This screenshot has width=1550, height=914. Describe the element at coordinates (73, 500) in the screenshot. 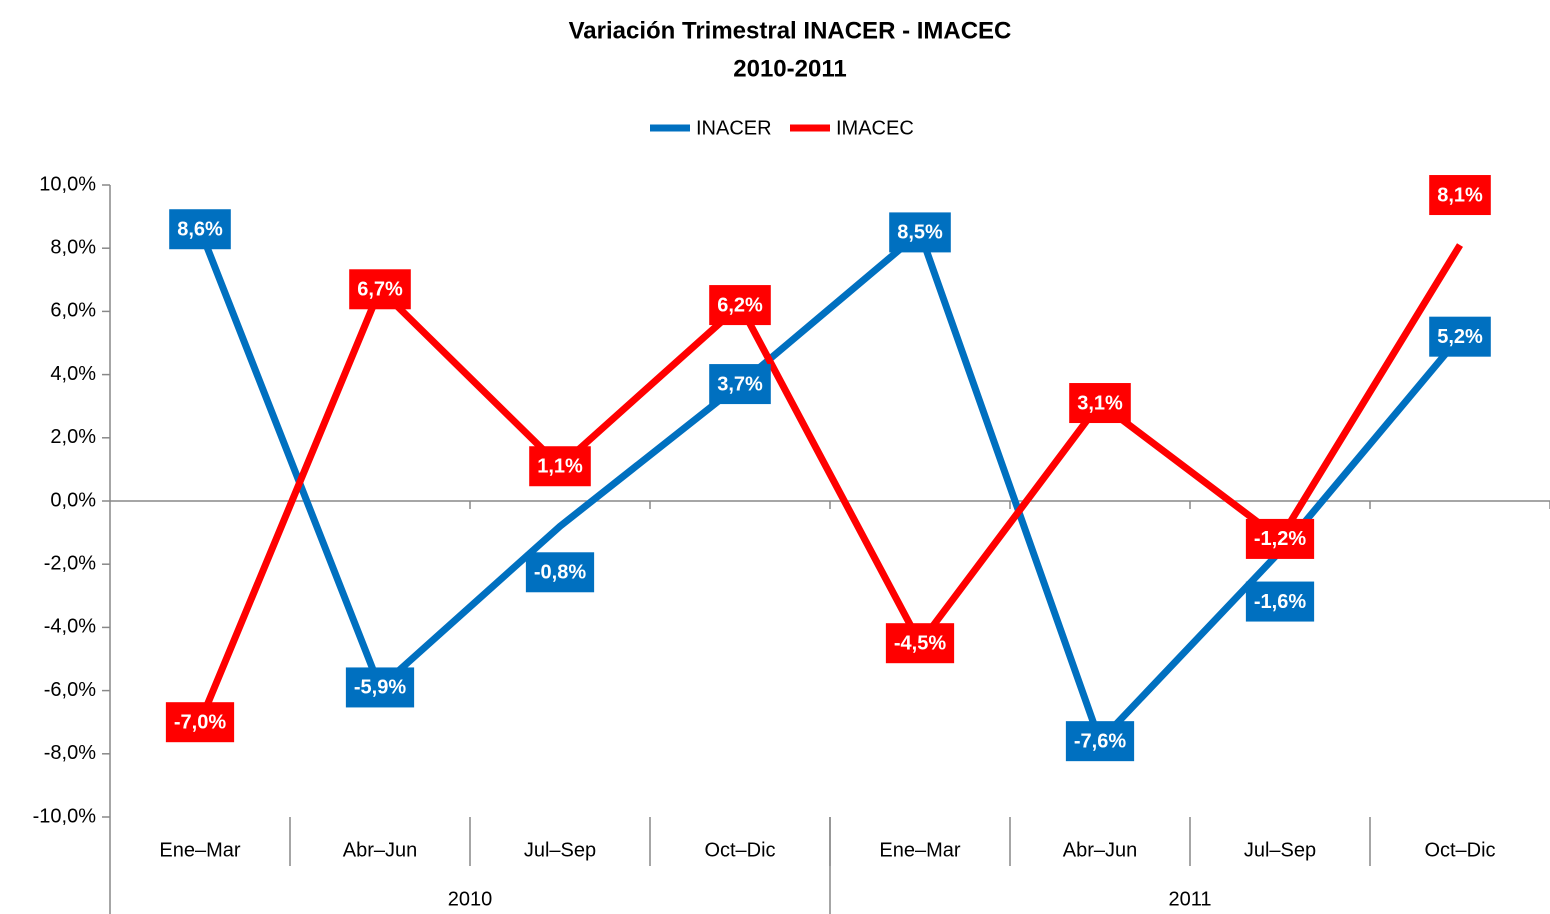

I see `y-tick-label: 0,0%` at that location.